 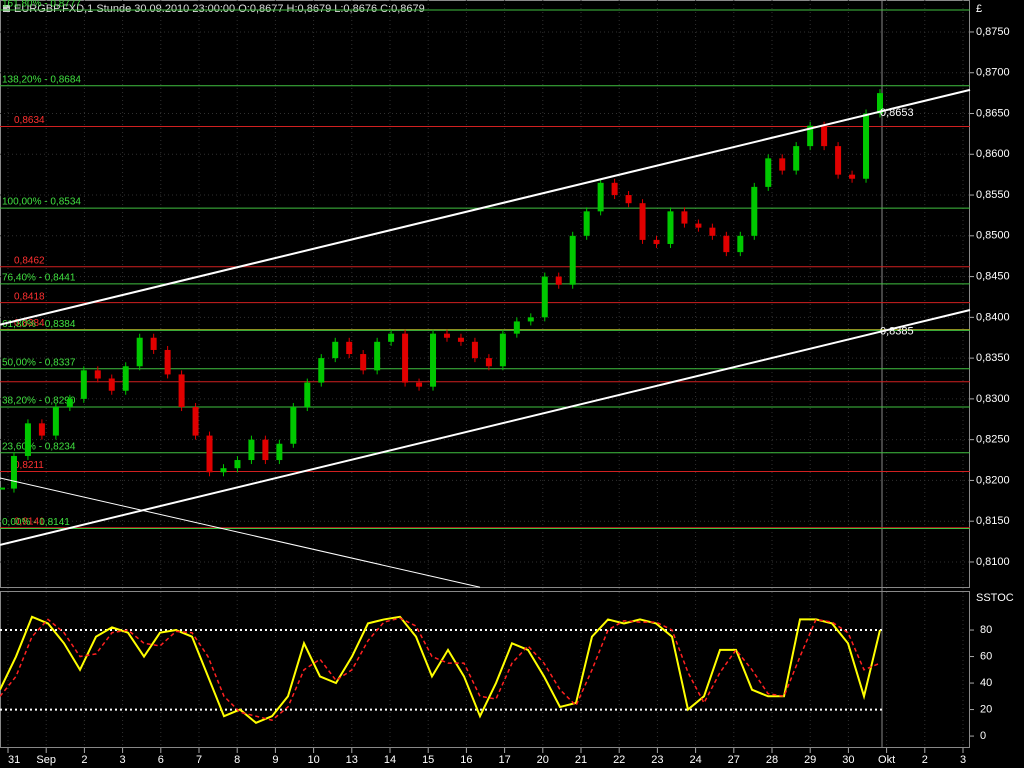 I want to click on y-tick-label: 0,8600, so click(x=993, y=154).